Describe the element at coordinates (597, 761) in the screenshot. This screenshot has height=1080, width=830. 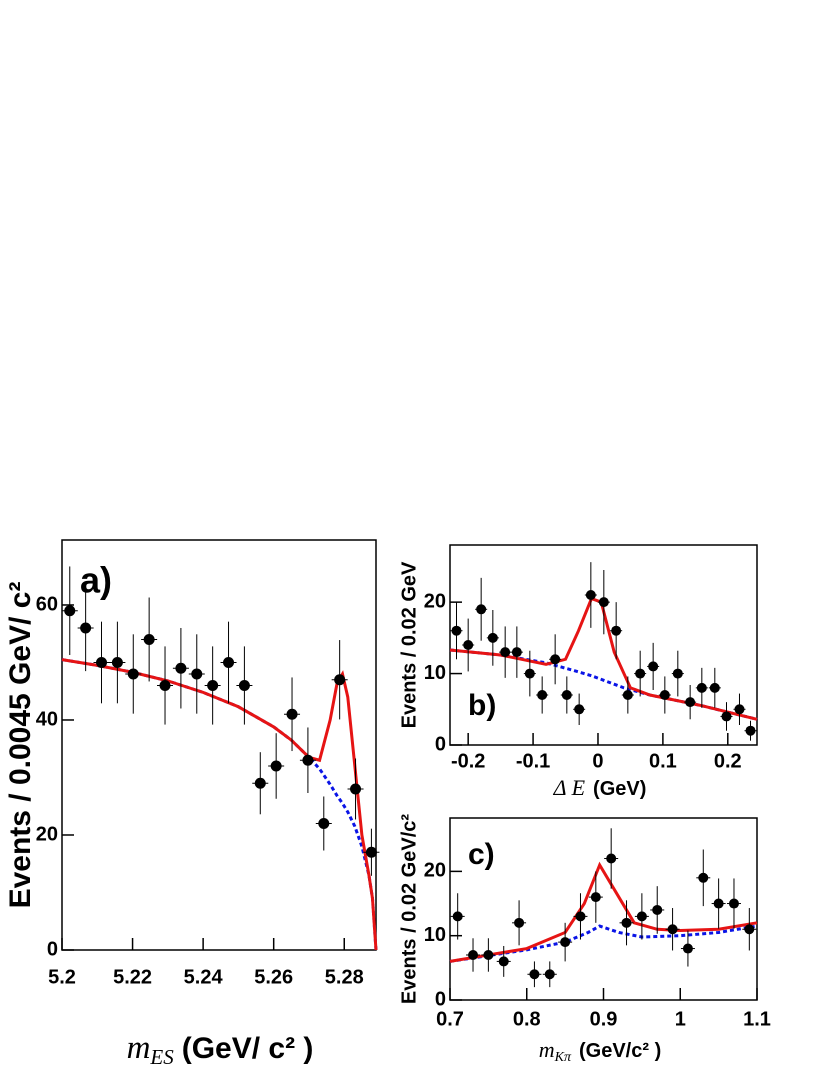
I see `x-tick-label: 0` at that location.